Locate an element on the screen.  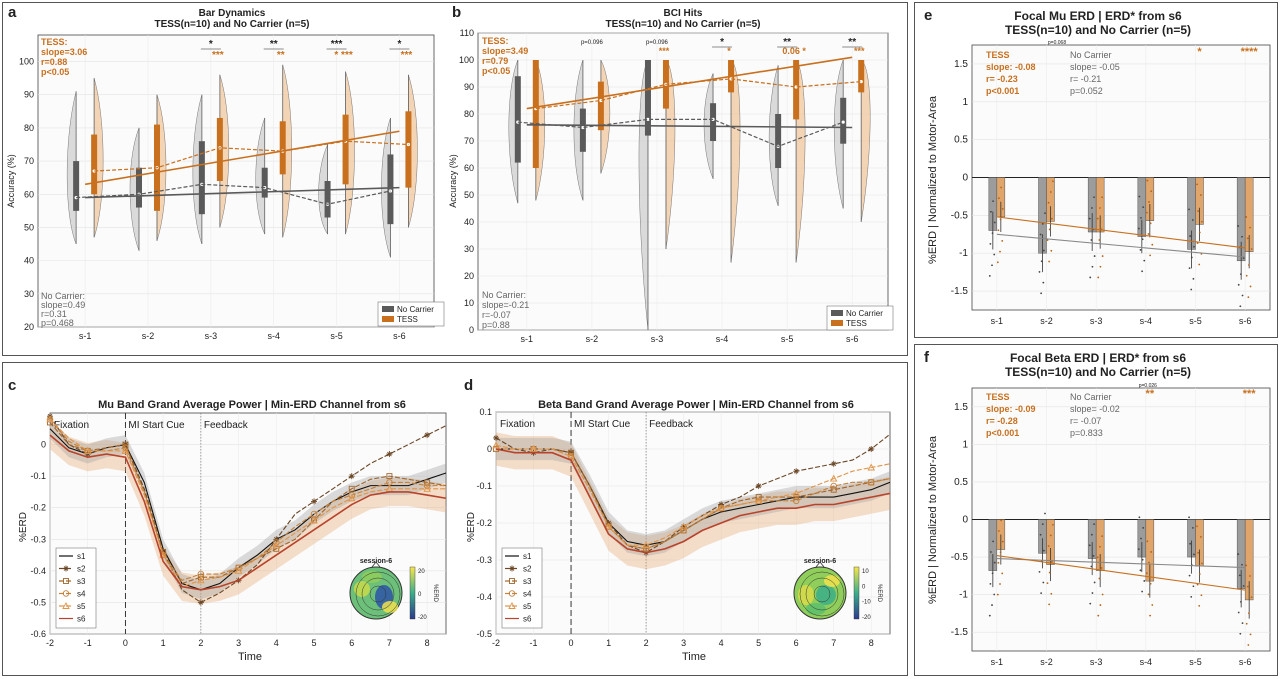
e-sig-top: p=0.068 is located at coordinates (1057, 43).